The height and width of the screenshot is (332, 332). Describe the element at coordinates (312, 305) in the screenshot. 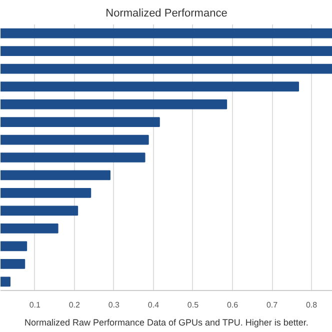

I see `x-tick-label: 0.8` at that location.